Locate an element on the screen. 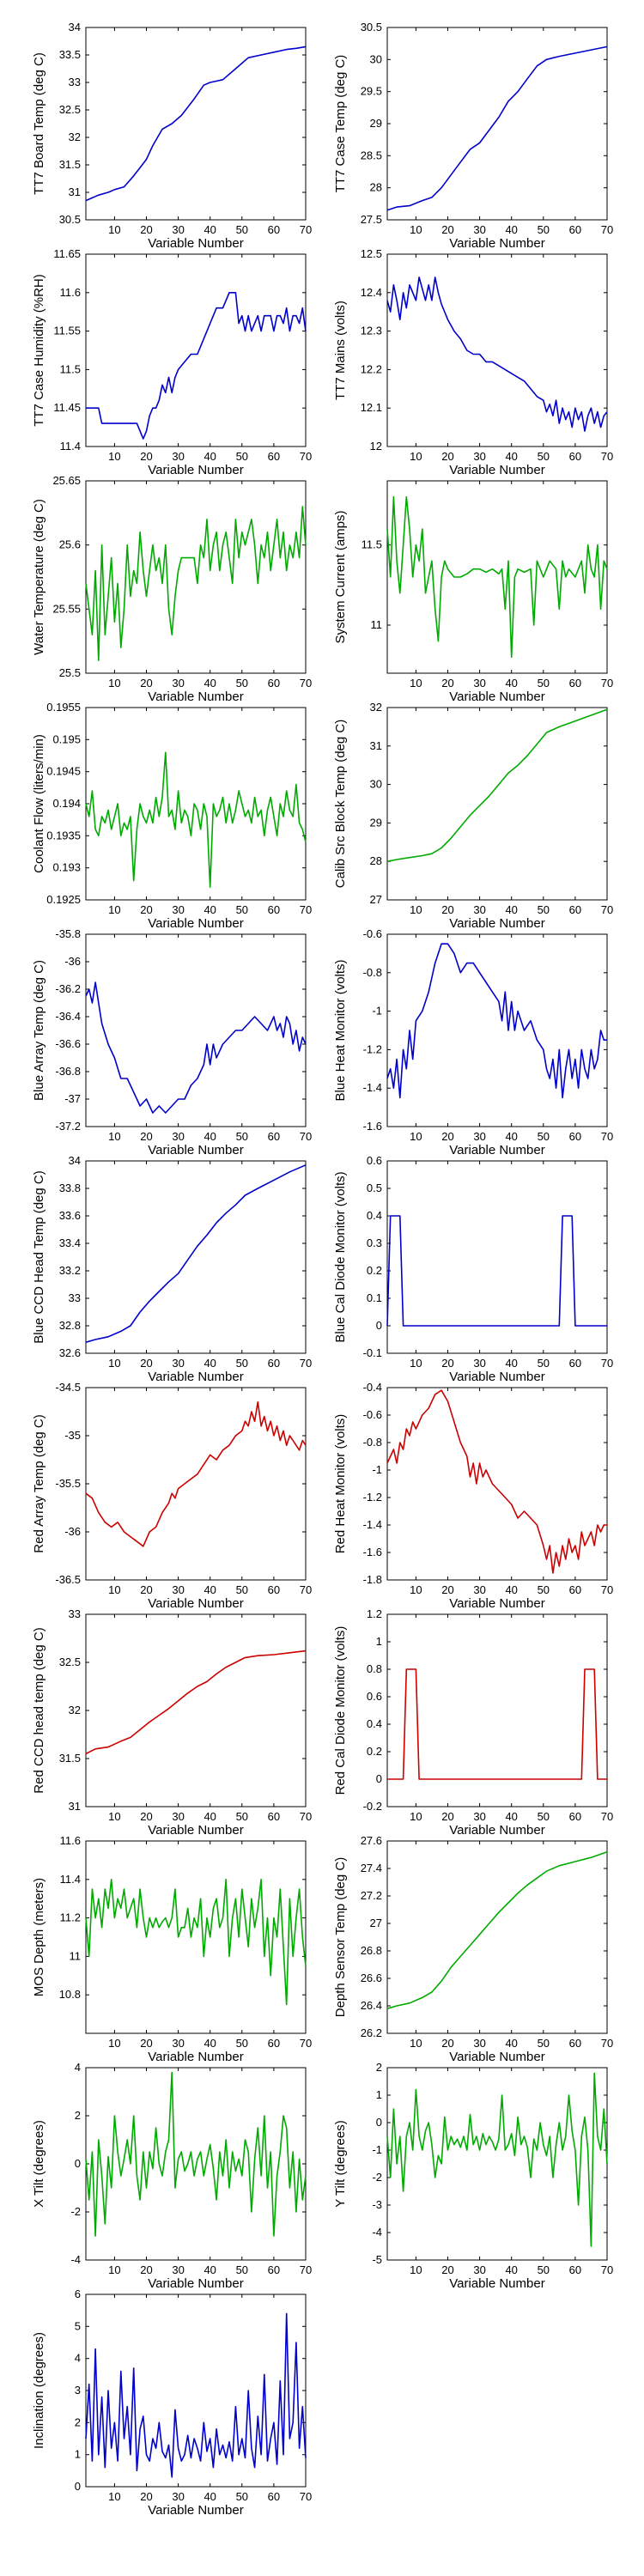  y-tick-label: 11.2 is located at coordinates (70, 1917).